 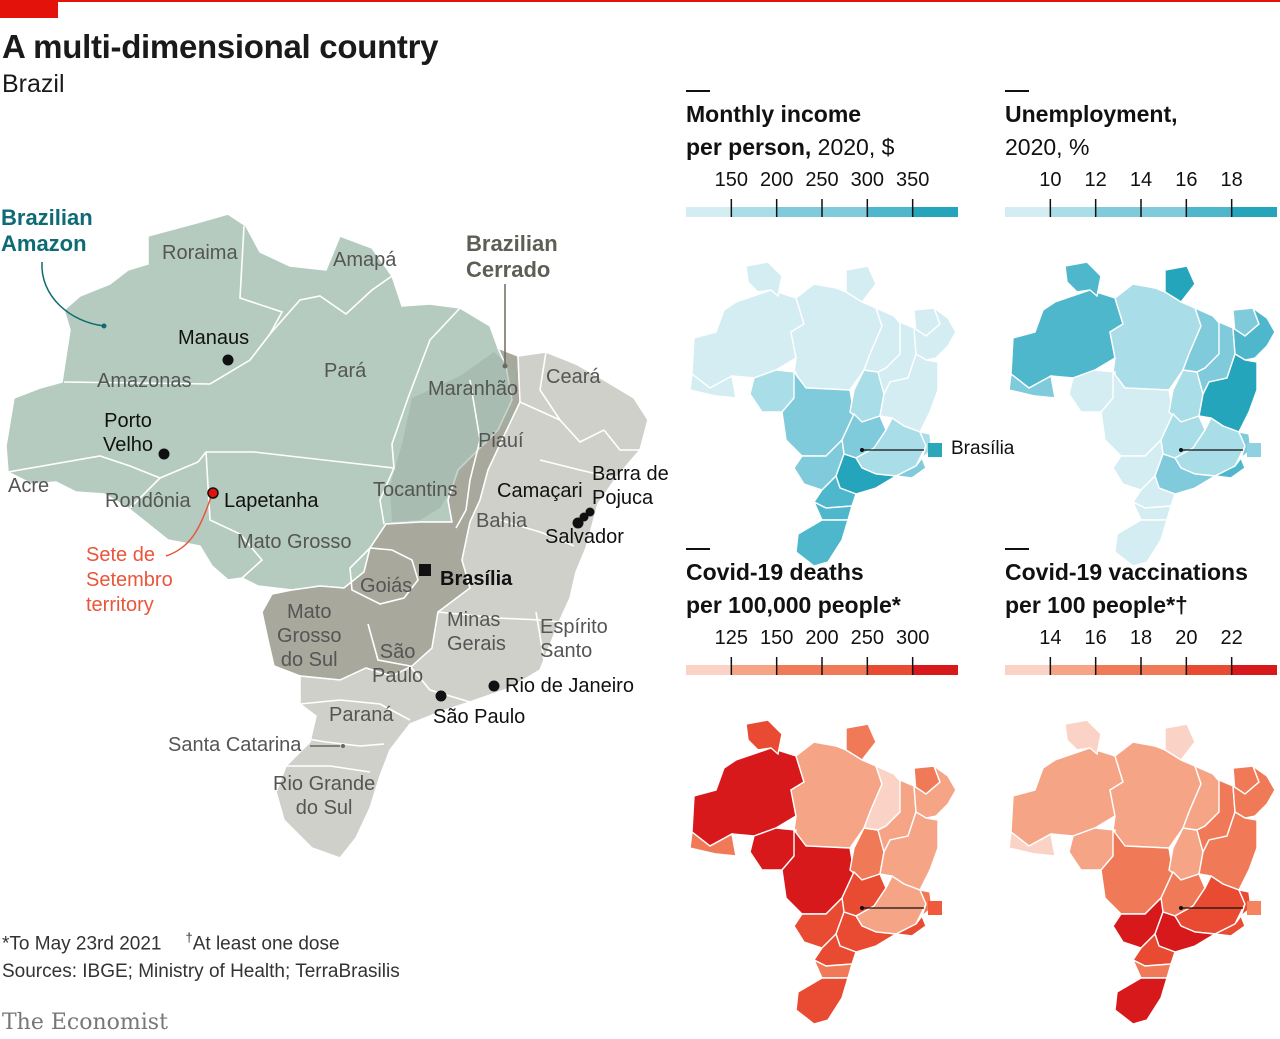 I want to click on city-barra-de-pojuca: Barra de Pojuca, so click(x=630, y=486).